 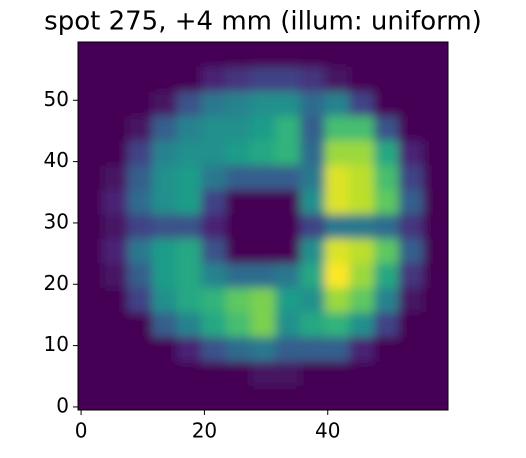 I want to click on y-tick-label: 30, so click(x=56, y=221).